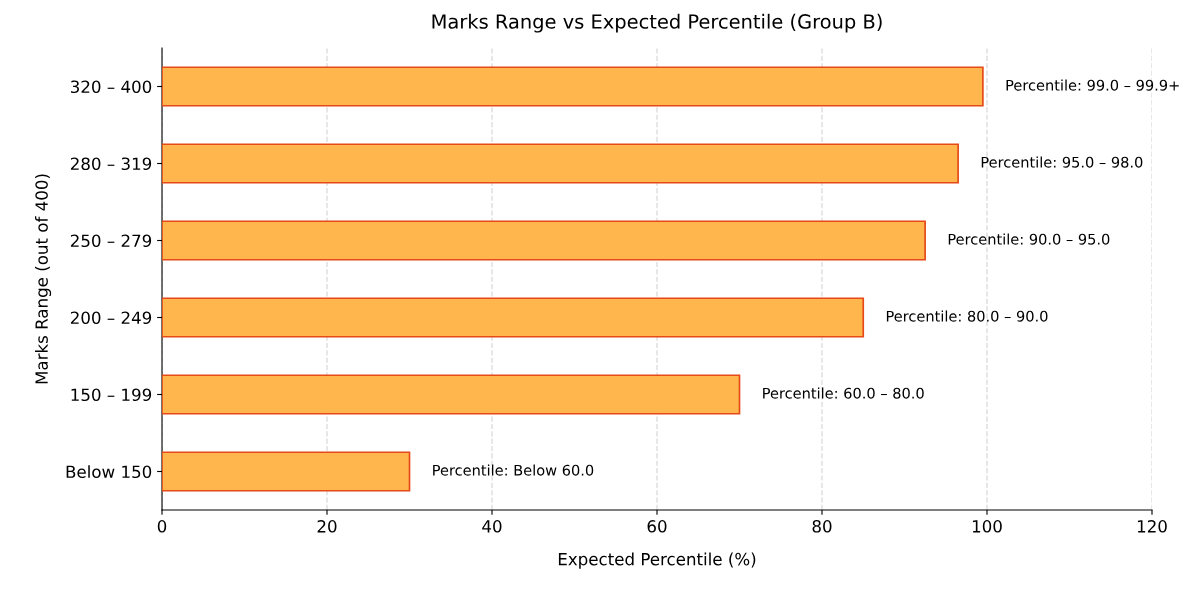  Describe the element at coordinates (1092, 85) in the screenshot. I see `data-label: Percentile: 99.0 – 99.9+` at that location.